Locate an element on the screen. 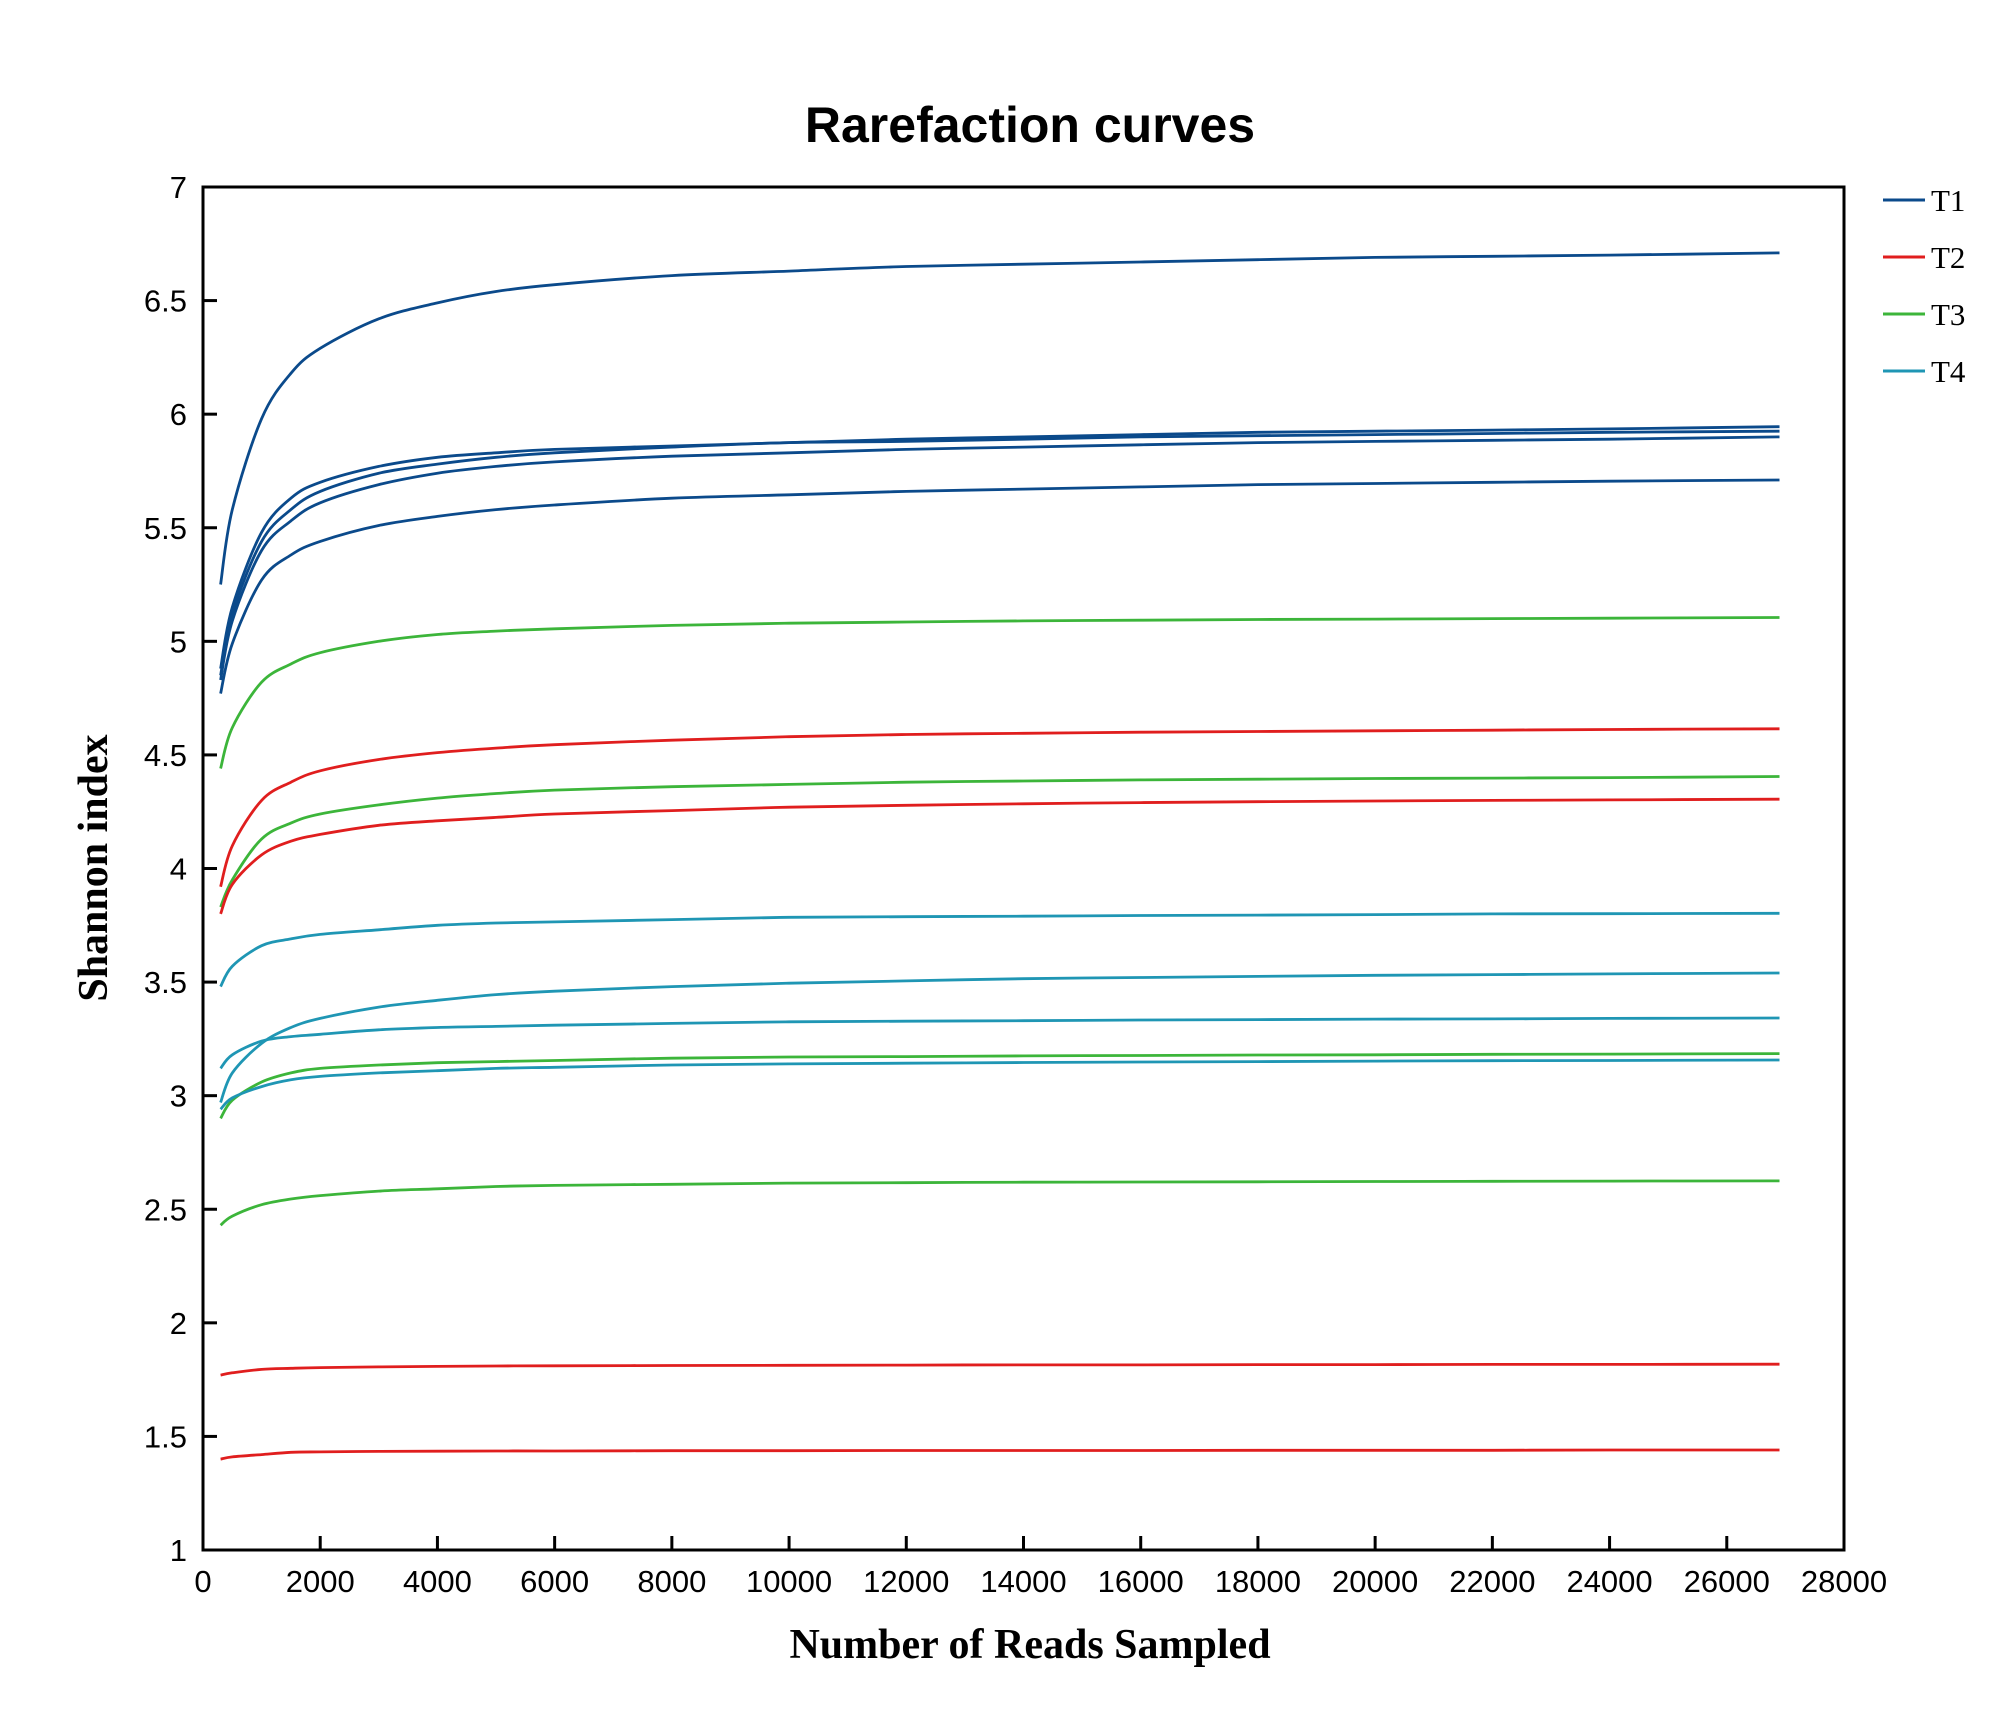 This screenshot has height=1714, width=2000. y-tick-label: 2 is located at coordinates (178, 1323).